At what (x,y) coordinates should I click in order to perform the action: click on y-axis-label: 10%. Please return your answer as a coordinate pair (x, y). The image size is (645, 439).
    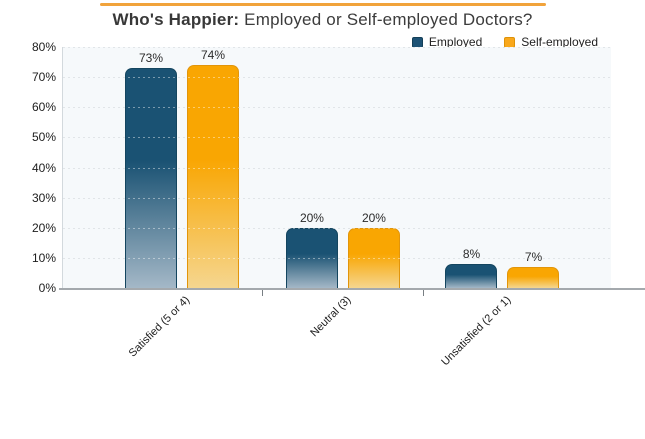
    Looking at the image, I should click on (43, 257).